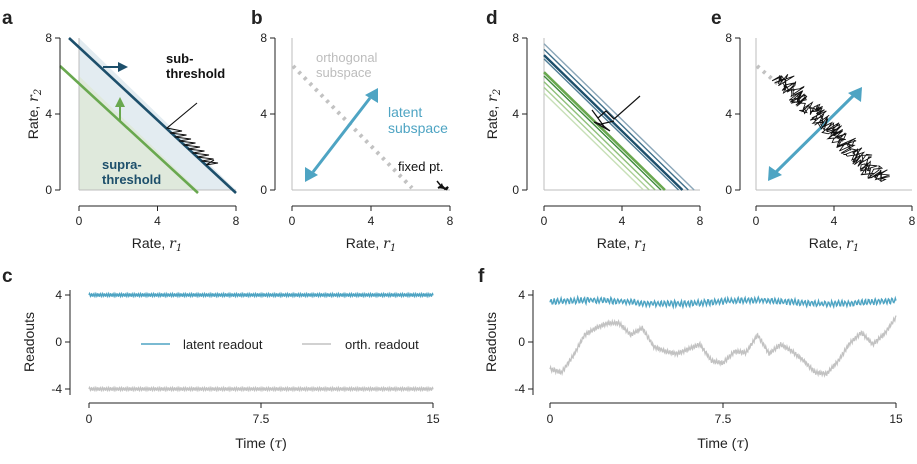 The height and width of the screenshot is (464, 917). What do you see at coordinates (89, 419) in the screenshot?
I see `x-tick-label-c: 0` at bounding box center [89, 419].